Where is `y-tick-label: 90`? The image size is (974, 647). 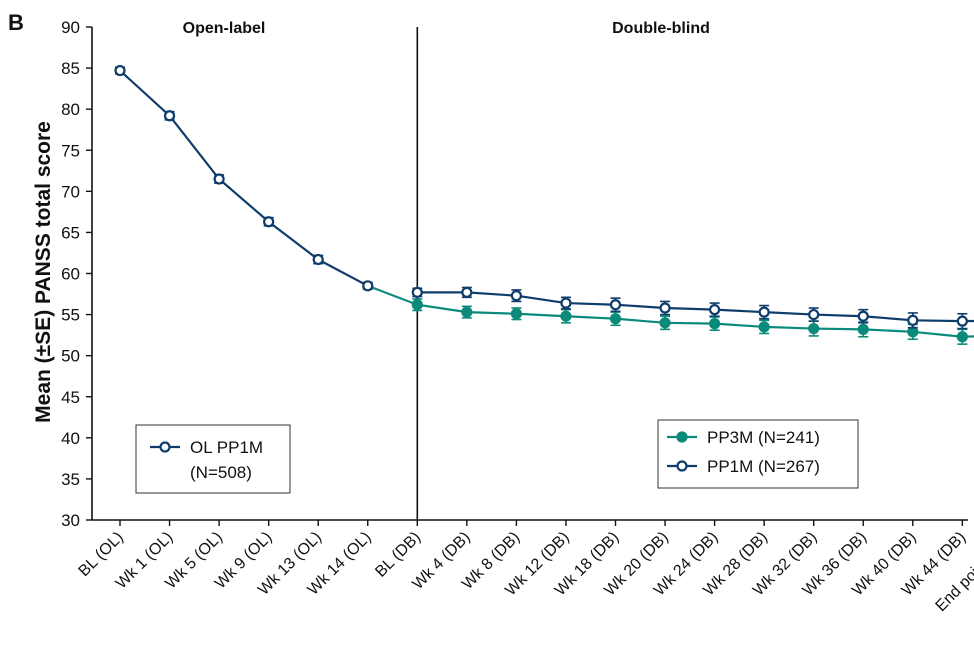 y-tick-label: 90 is located at coordinates (70, 27).